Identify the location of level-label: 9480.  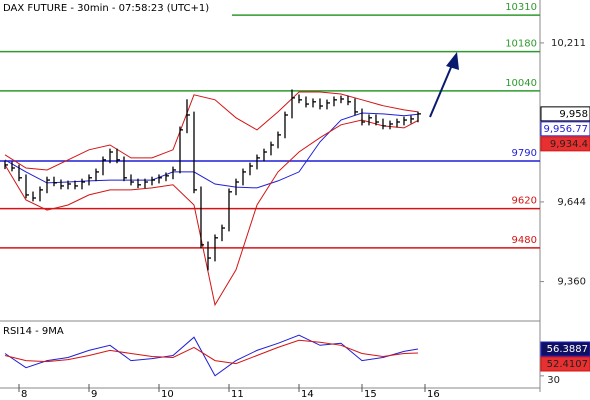
(524, 240).